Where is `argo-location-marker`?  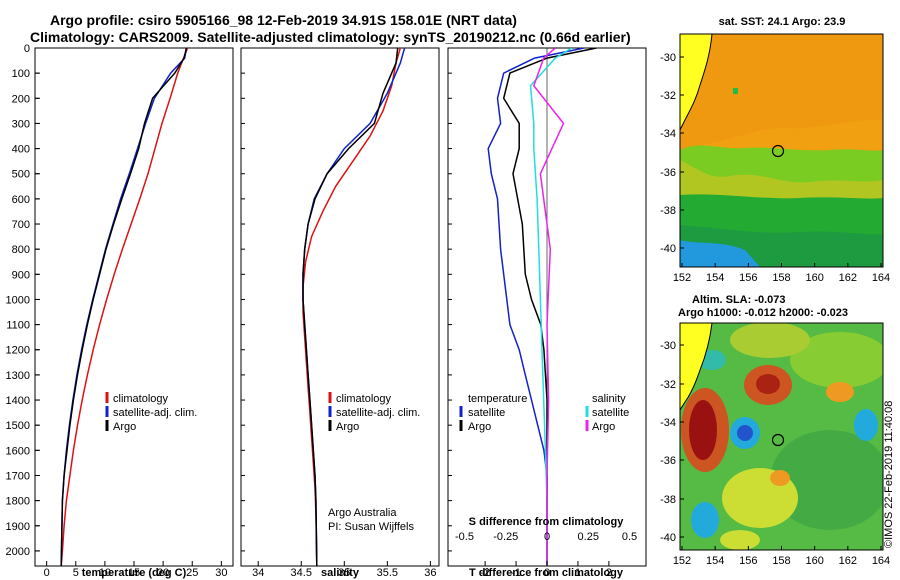 argo-location-marker is located at coordinates (778, 440).